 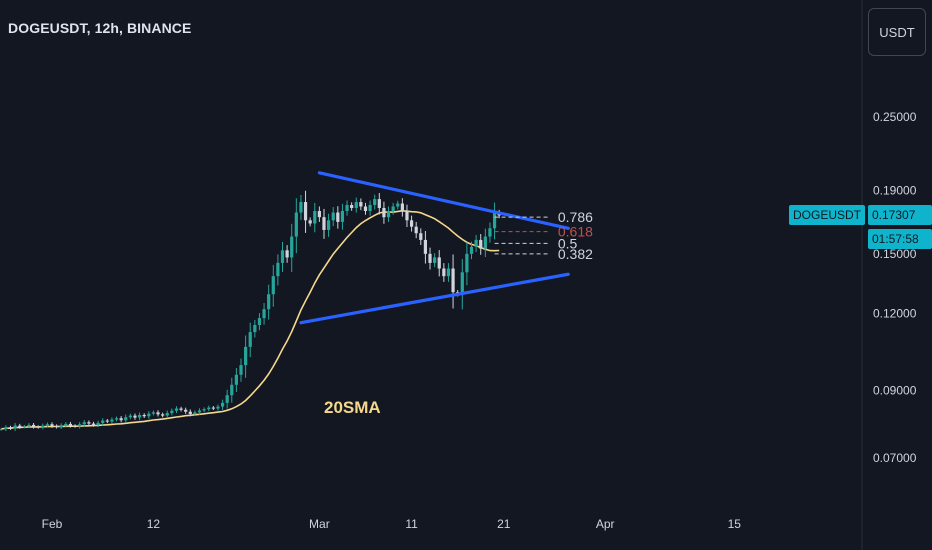 I want to click on symbol-title: DOGEUSDT, 12h, BINANCE, so click(x=100, y=28).